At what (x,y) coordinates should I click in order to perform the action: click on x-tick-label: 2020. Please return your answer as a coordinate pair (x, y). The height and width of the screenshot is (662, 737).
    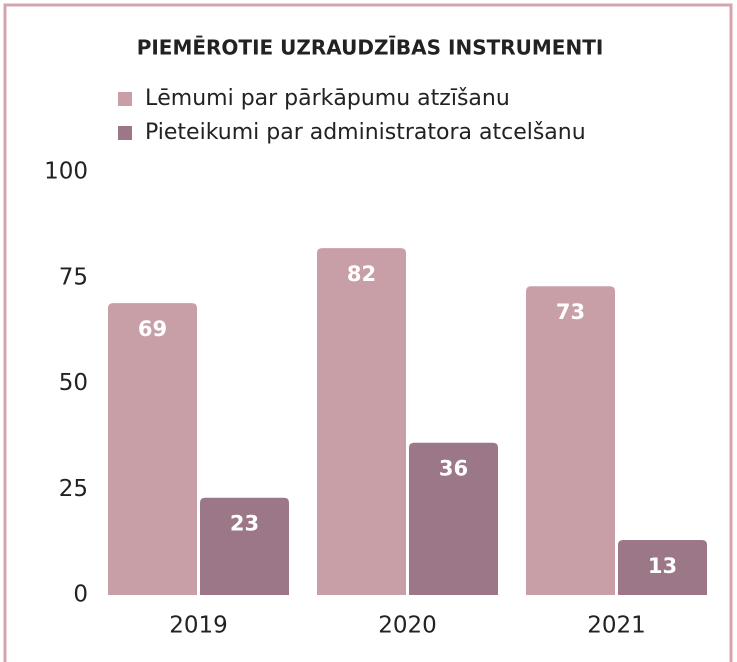
    Looking at the image, I should click on (407, 626).